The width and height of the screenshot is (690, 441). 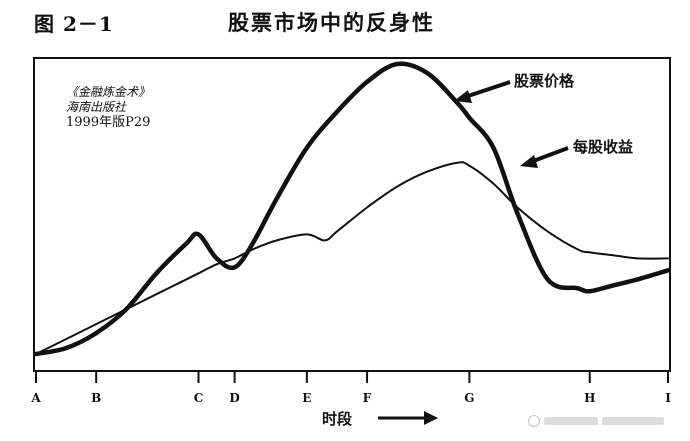 What do you see at coordinates (199, 398) in the screenshot?
I see `x-tick-label: C` at bounding box center [199, 398].